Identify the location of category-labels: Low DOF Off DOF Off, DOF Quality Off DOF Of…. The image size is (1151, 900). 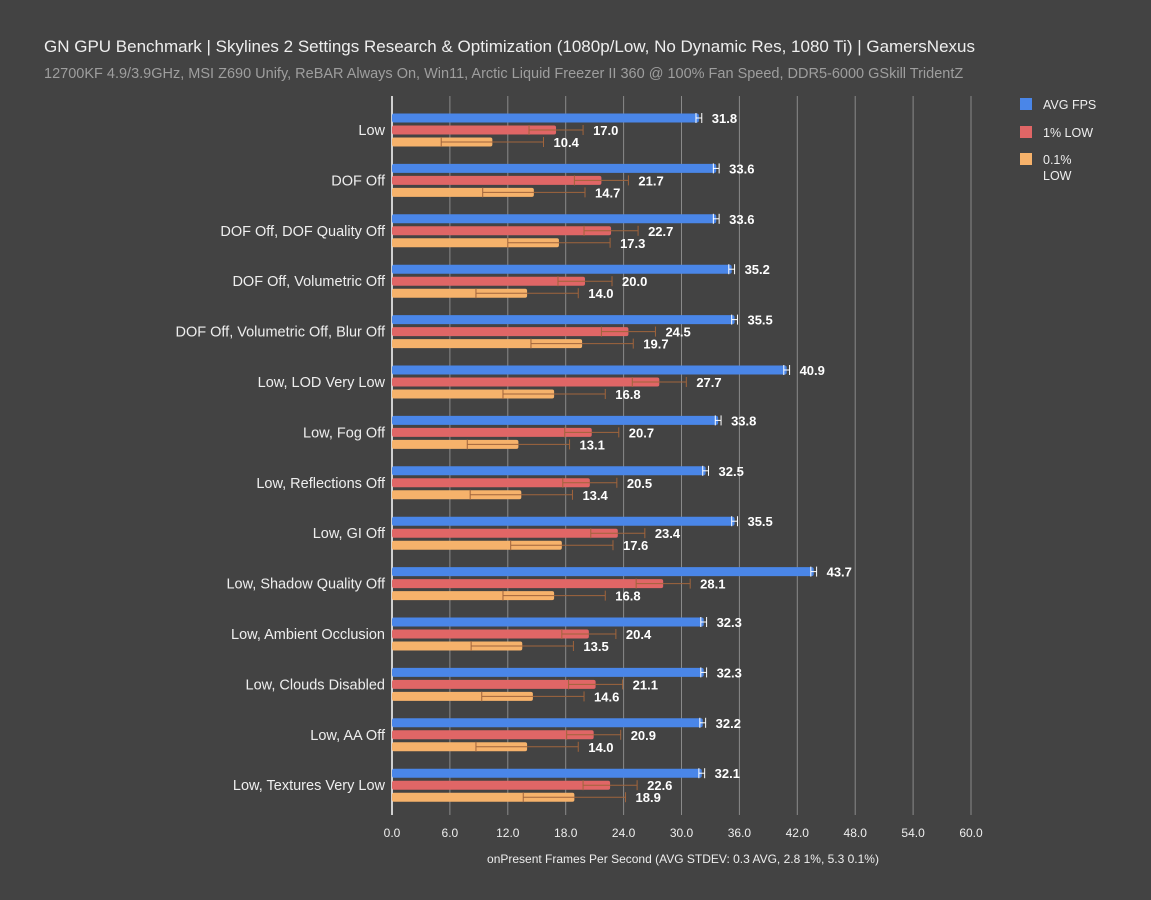
(280, 458).